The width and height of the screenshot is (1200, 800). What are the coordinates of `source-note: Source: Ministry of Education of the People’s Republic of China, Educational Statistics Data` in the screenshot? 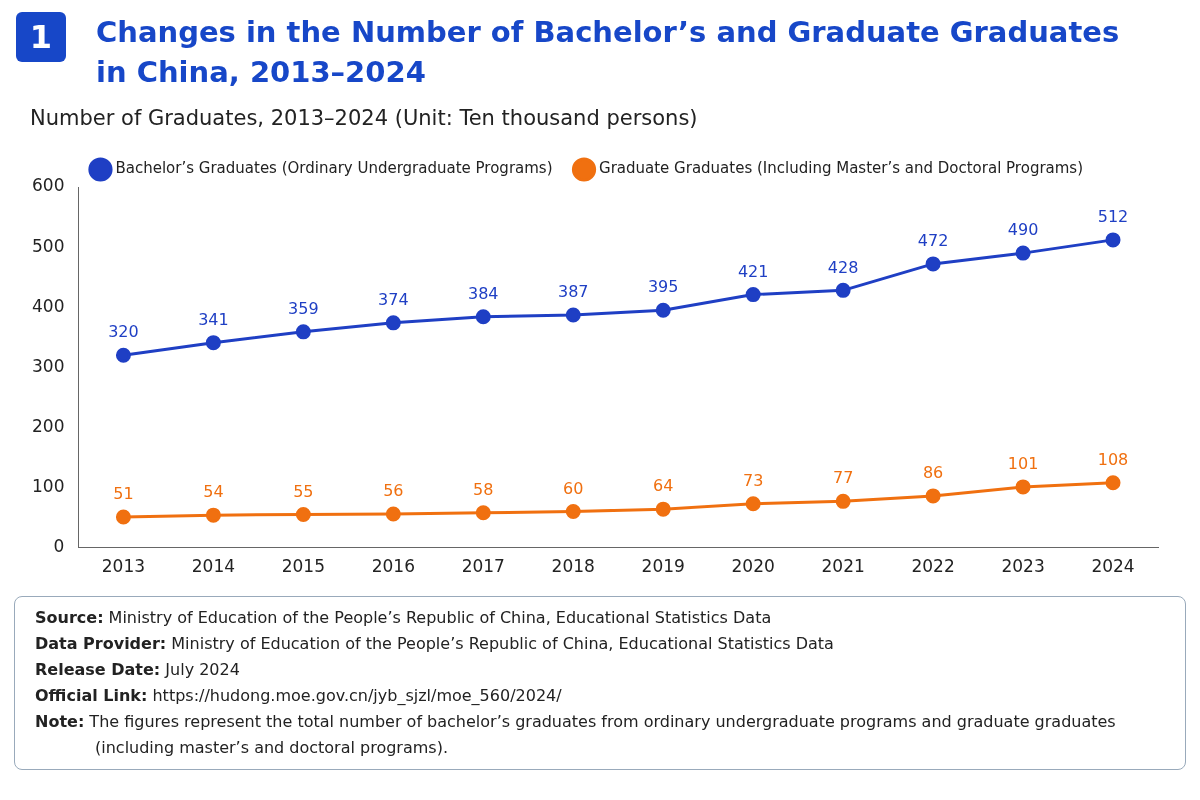 It's located at (403, 617).